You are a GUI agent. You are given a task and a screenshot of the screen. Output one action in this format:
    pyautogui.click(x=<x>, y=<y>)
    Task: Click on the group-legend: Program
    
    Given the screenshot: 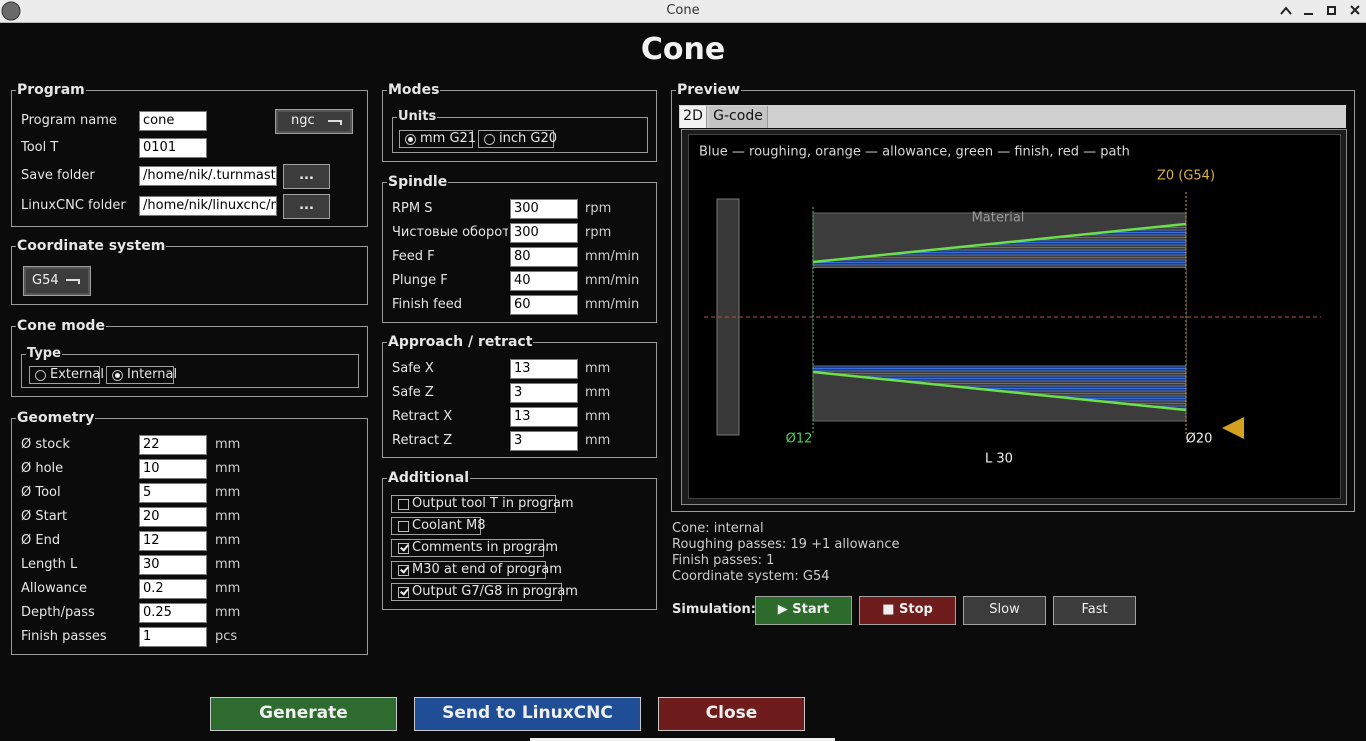 What is the action you would take?
    pyautogui.click(x=51, y=90)
    